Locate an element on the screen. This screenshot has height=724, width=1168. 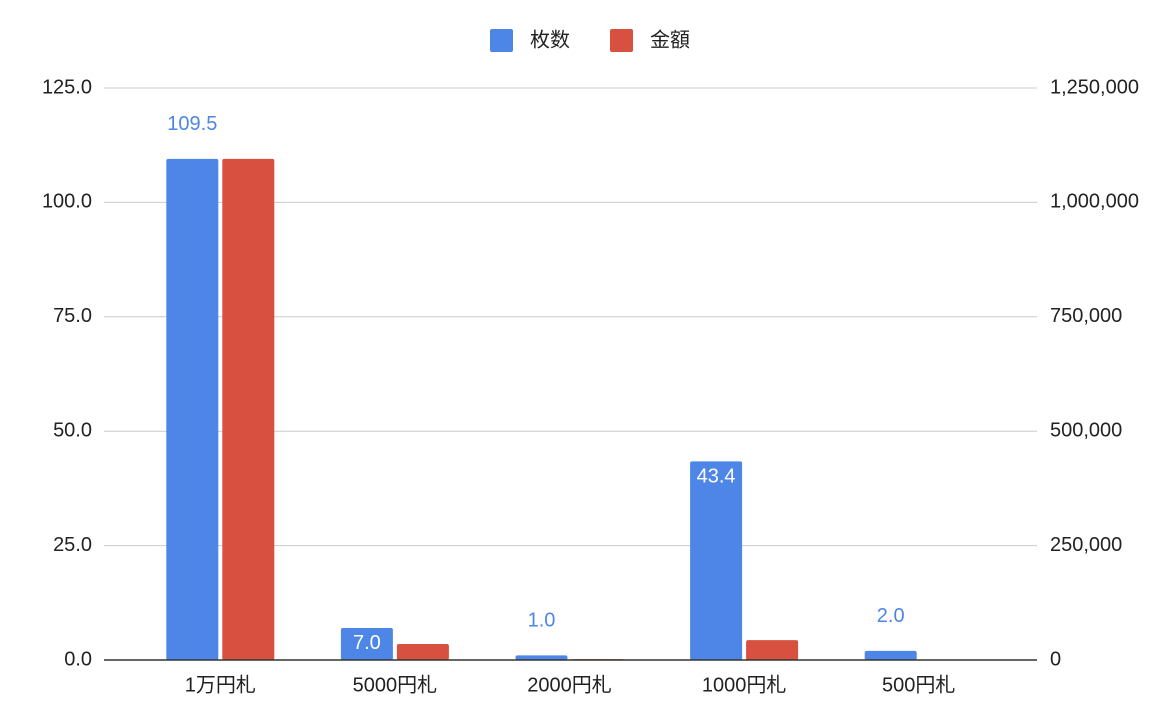
y-tick-label: 75.0 is located at coordinates (72, 316).